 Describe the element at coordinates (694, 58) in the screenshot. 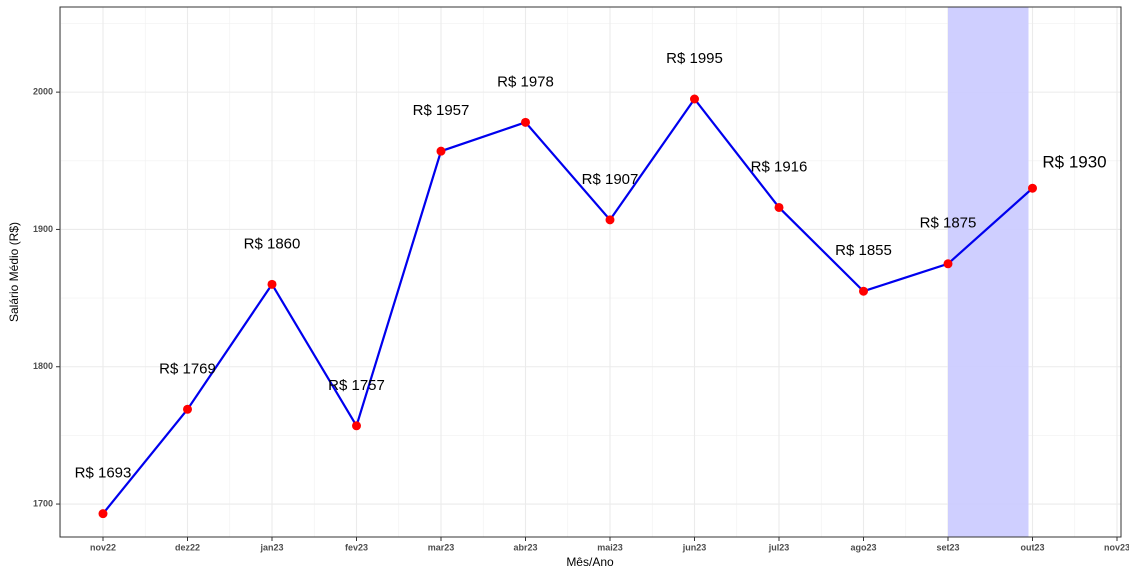

I see `value-label: R$ 1995` at that location.